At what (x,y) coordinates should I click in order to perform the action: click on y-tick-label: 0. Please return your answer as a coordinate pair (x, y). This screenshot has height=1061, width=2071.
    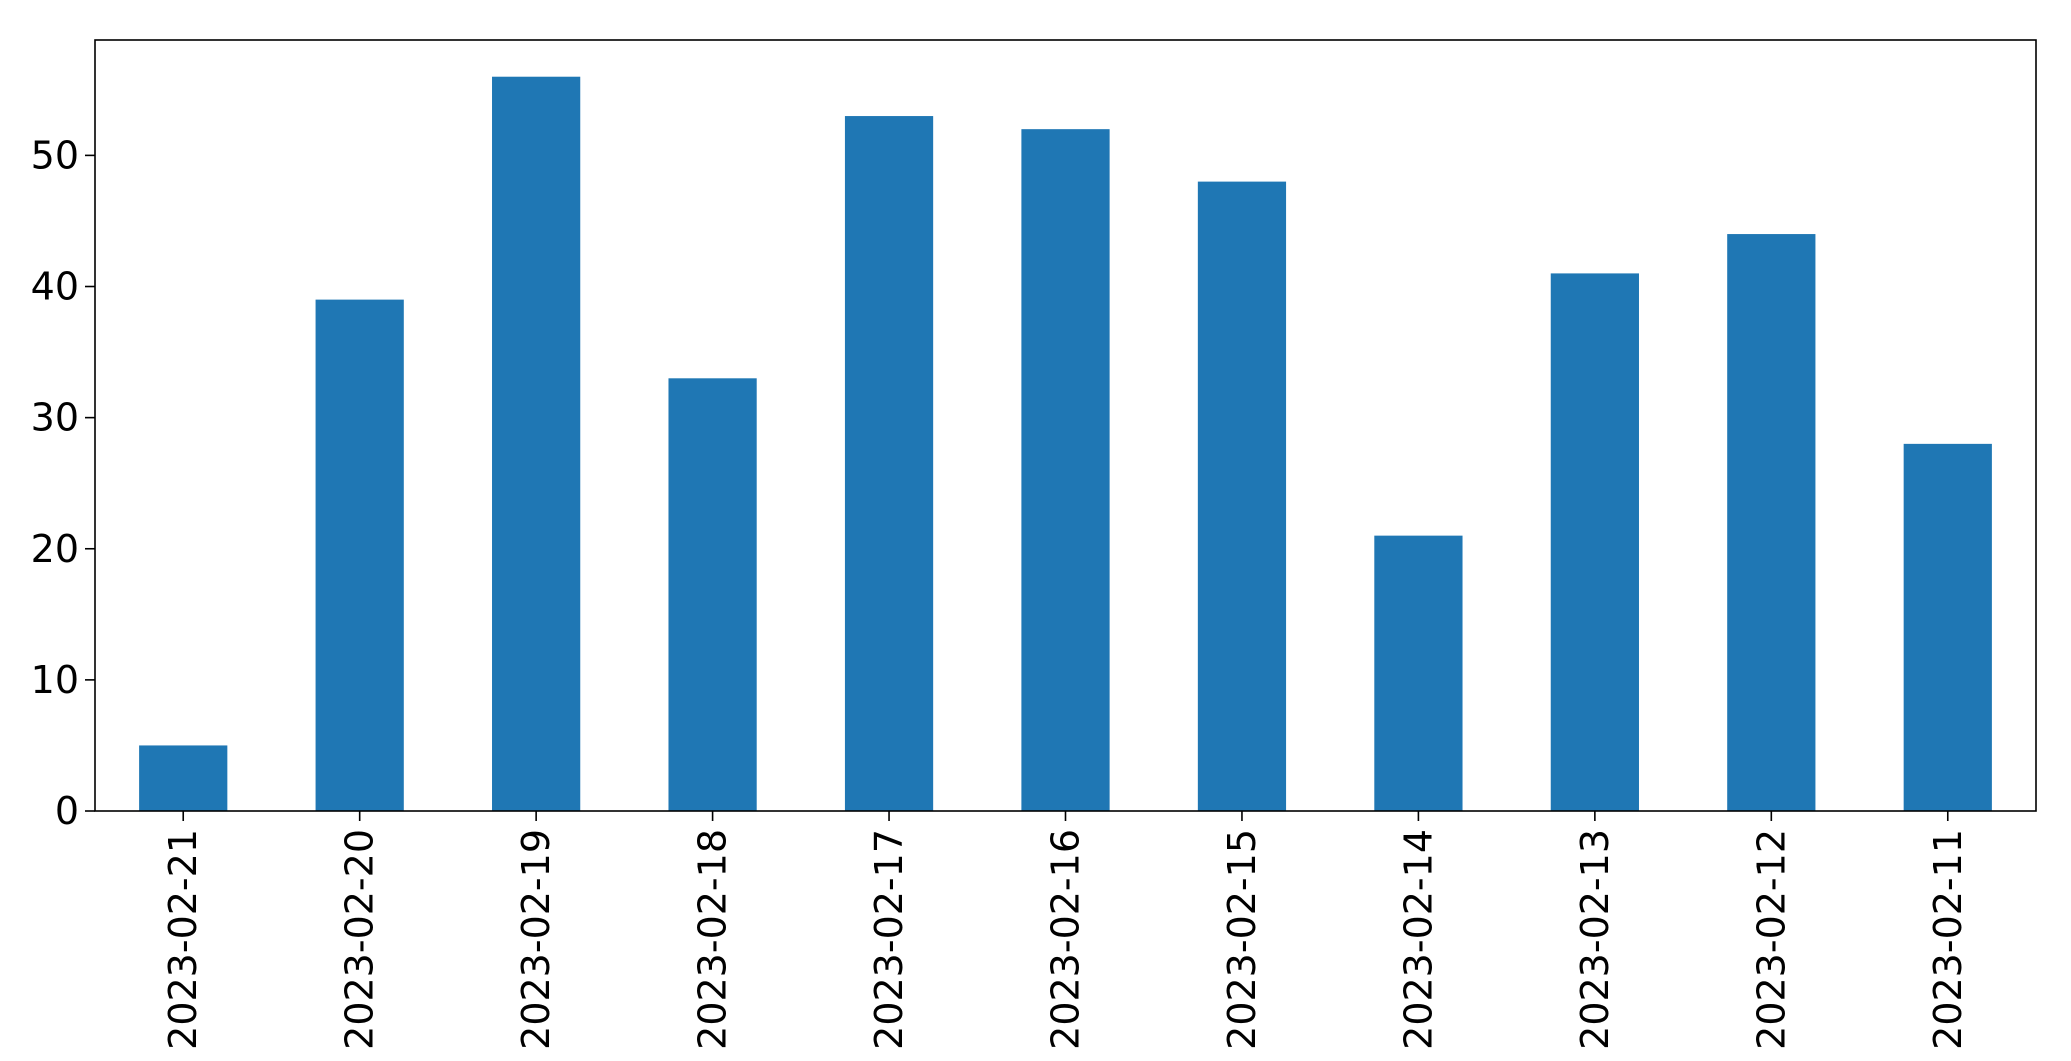
    Looking at the image, I should click on (67, 811).